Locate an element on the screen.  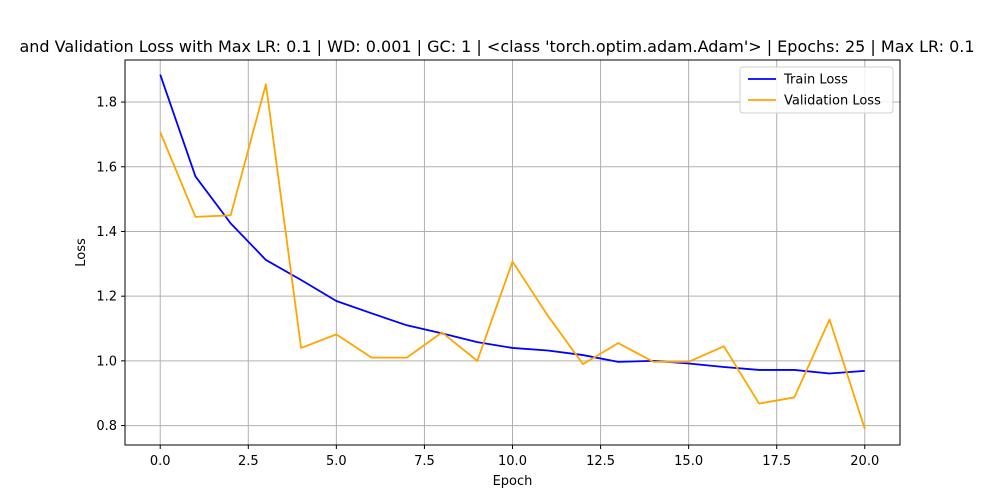
x-axis-label: Epoch is located at coordinates (513, 481).